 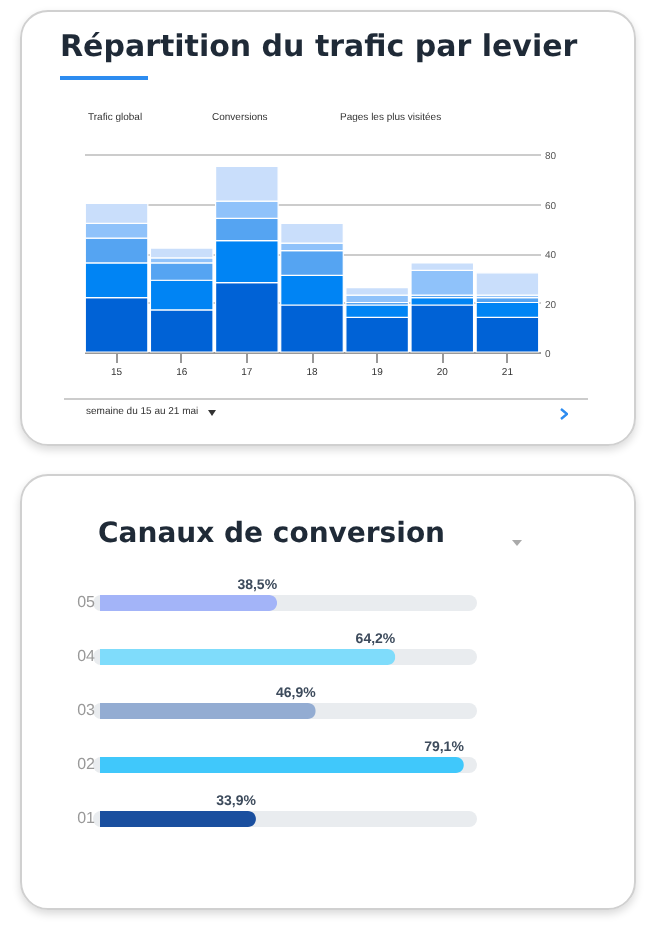 I want to click on y-tick-label: 03, so click(x=87, y=710).